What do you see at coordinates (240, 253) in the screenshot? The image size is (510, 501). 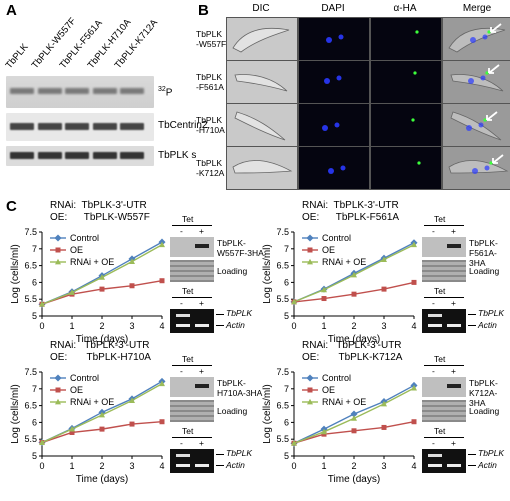 I see `ha-label-2: W557F-3HA` at bounding box center [240, 253].